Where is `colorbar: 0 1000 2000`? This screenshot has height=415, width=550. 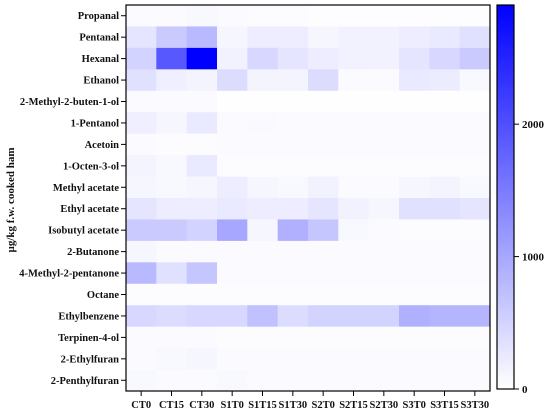
colorbar: 0 1000 2000 is located at coordinates (520, 200).